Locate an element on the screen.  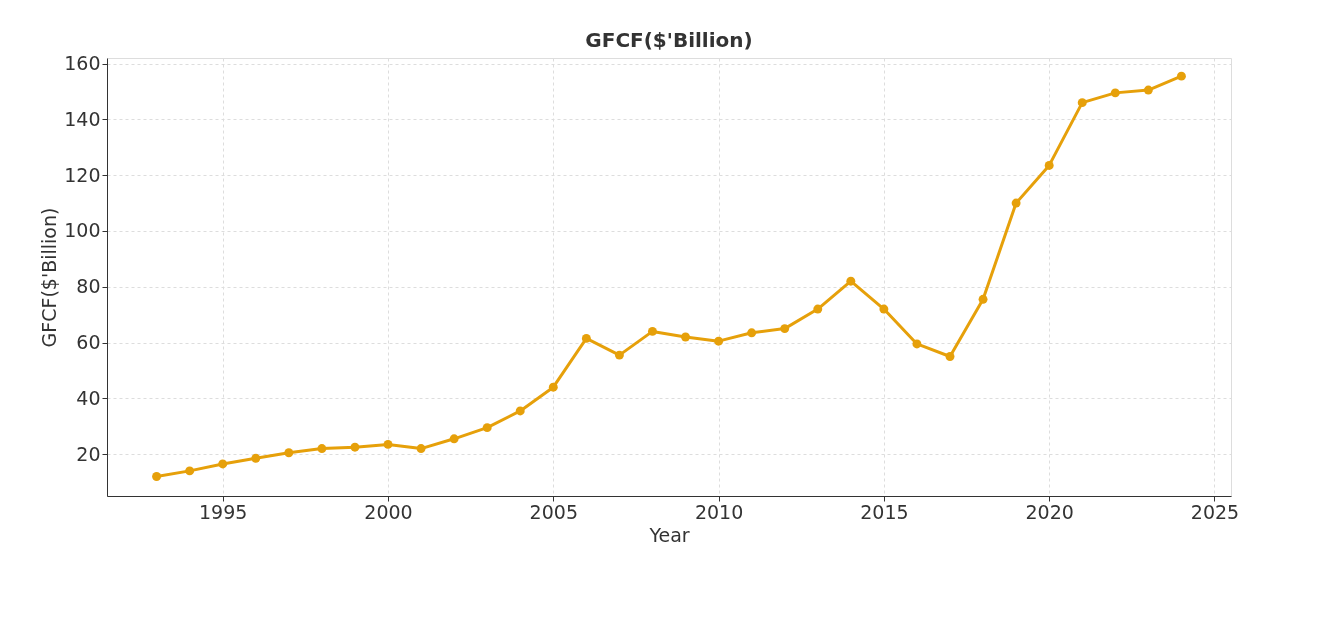
x-tick-label: 2020 is located at coordinates (1049, 511).